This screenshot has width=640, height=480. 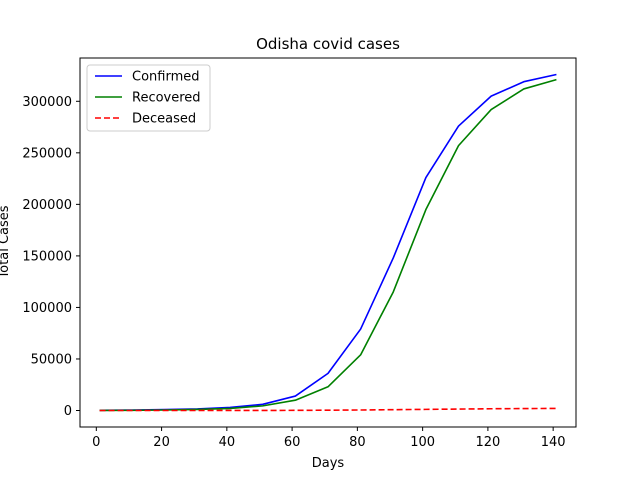 I want to click on x-tick-label: 140, so click(x=553, y=442).